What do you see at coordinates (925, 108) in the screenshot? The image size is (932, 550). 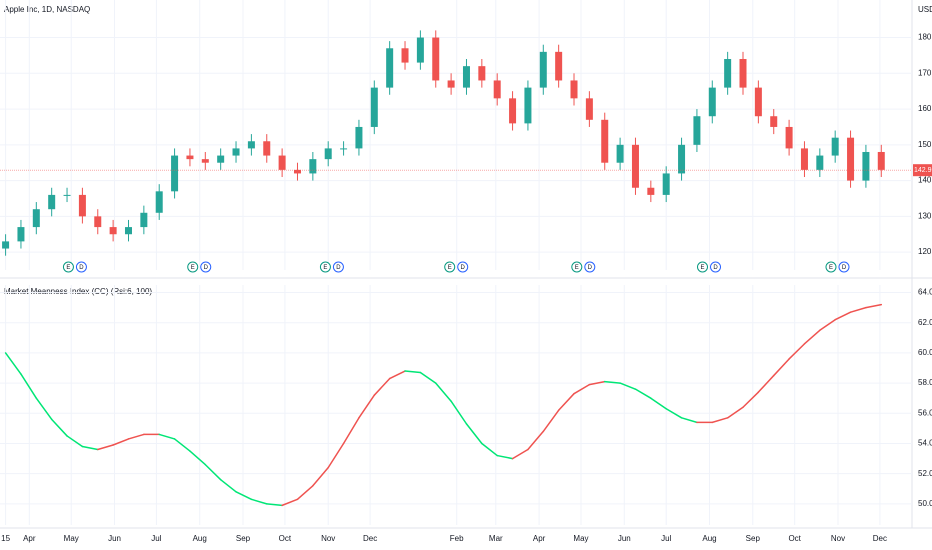 I see `y-tick-label: 160.00` at bounding box center [925, 108].